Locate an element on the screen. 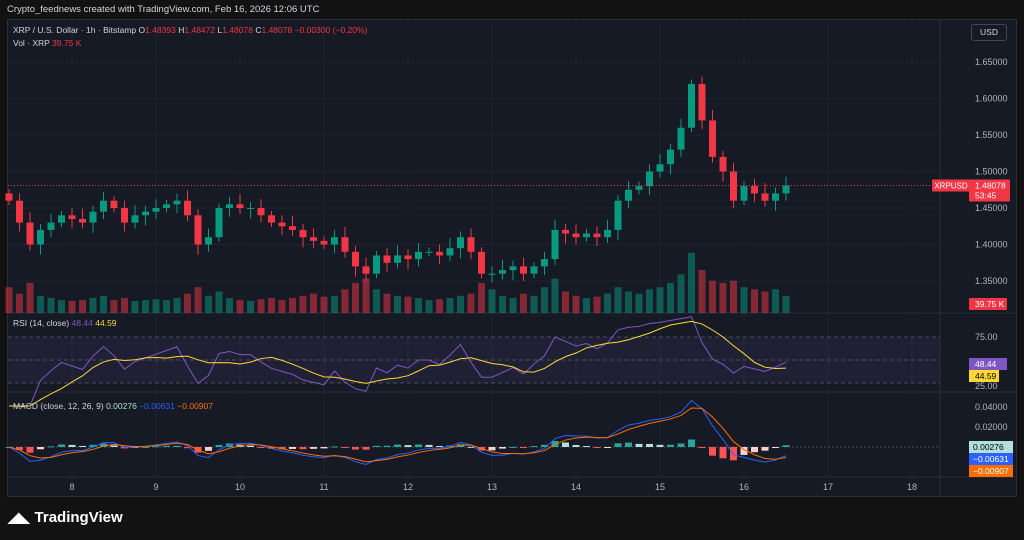 This screenshot has height=540, width=1024. currency-button: USD is located at coordinates (989, 32).